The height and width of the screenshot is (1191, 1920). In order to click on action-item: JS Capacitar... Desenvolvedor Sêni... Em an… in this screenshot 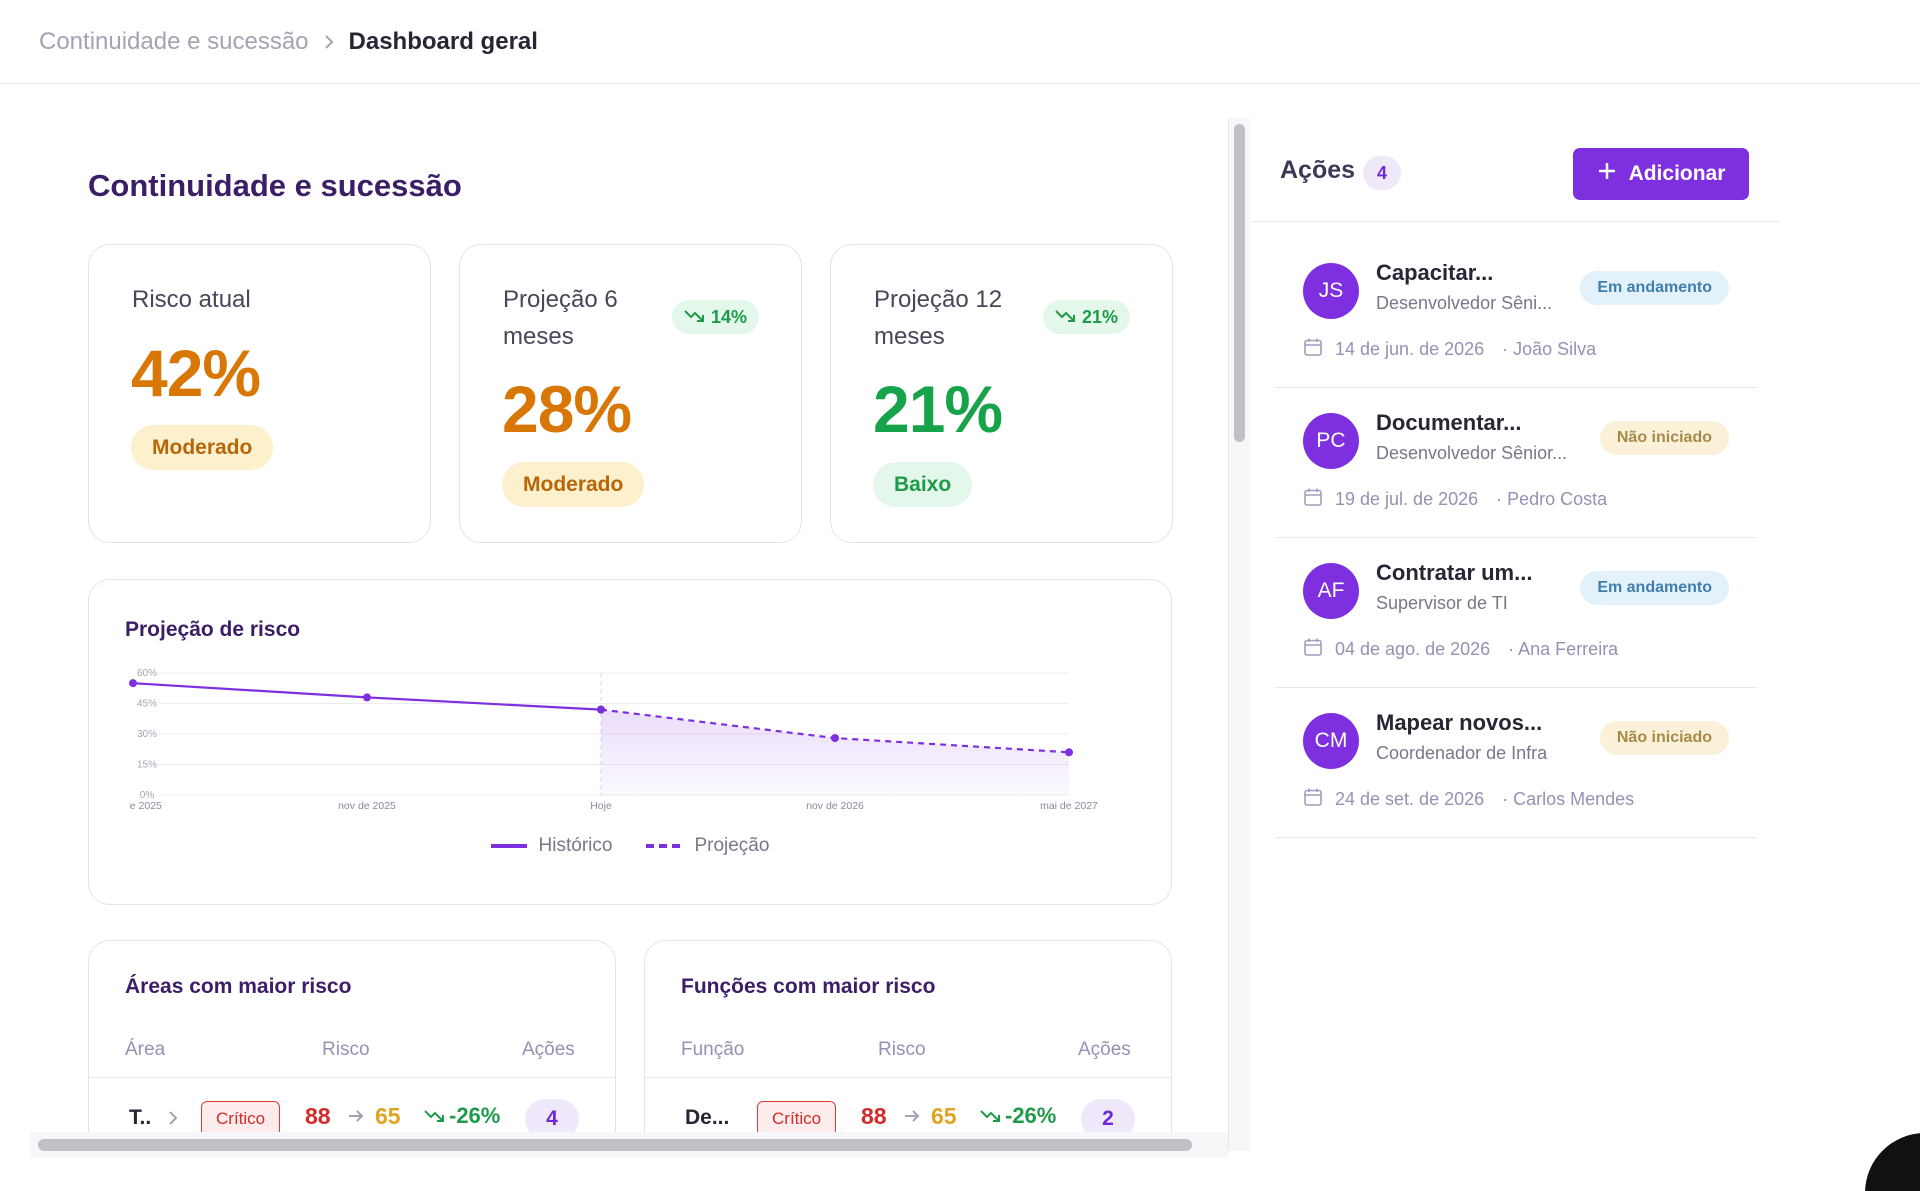, I will do `click(1516, 313)`.